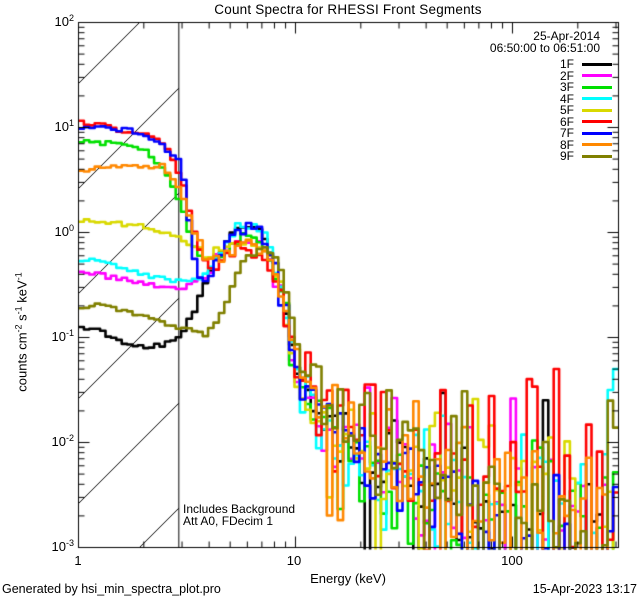  What do you see at coordinates (597, 87) in the screenshot?
I see `legend-swatch-3f` at bounding box center [597, 87].